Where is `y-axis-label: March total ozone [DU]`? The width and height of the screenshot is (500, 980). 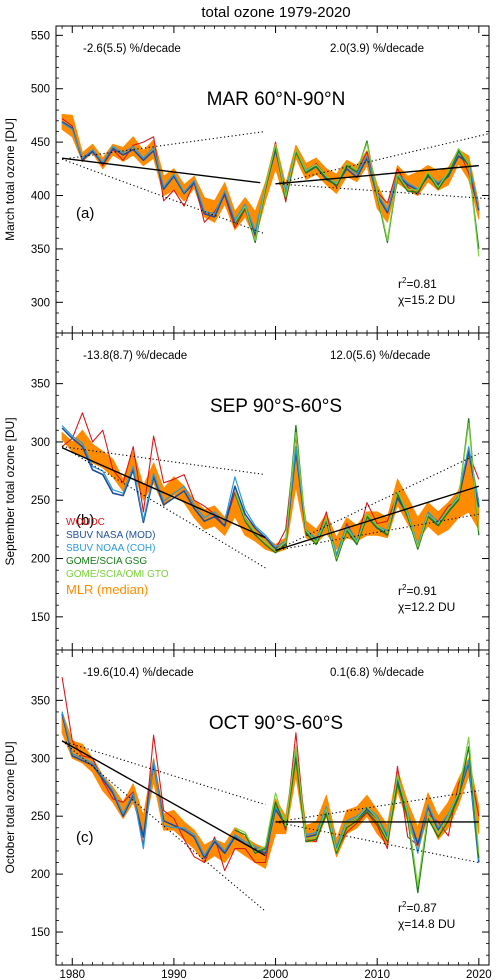 y-axis-label: March total ozone [DU] is located at coordinates (10, 179).